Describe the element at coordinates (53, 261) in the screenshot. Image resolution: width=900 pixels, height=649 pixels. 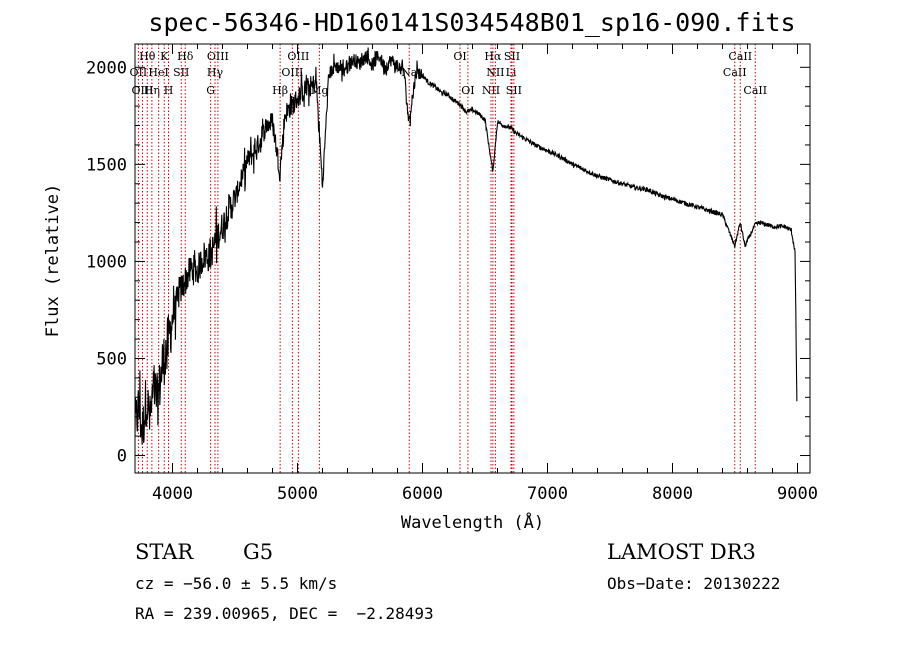
I see `y-axis-label: Flux (relative)` at that location.